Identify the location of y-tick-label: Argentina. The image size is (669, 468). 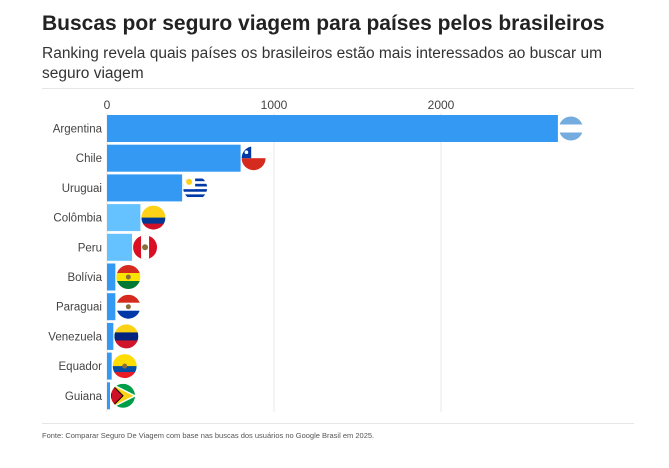
(78, 130).